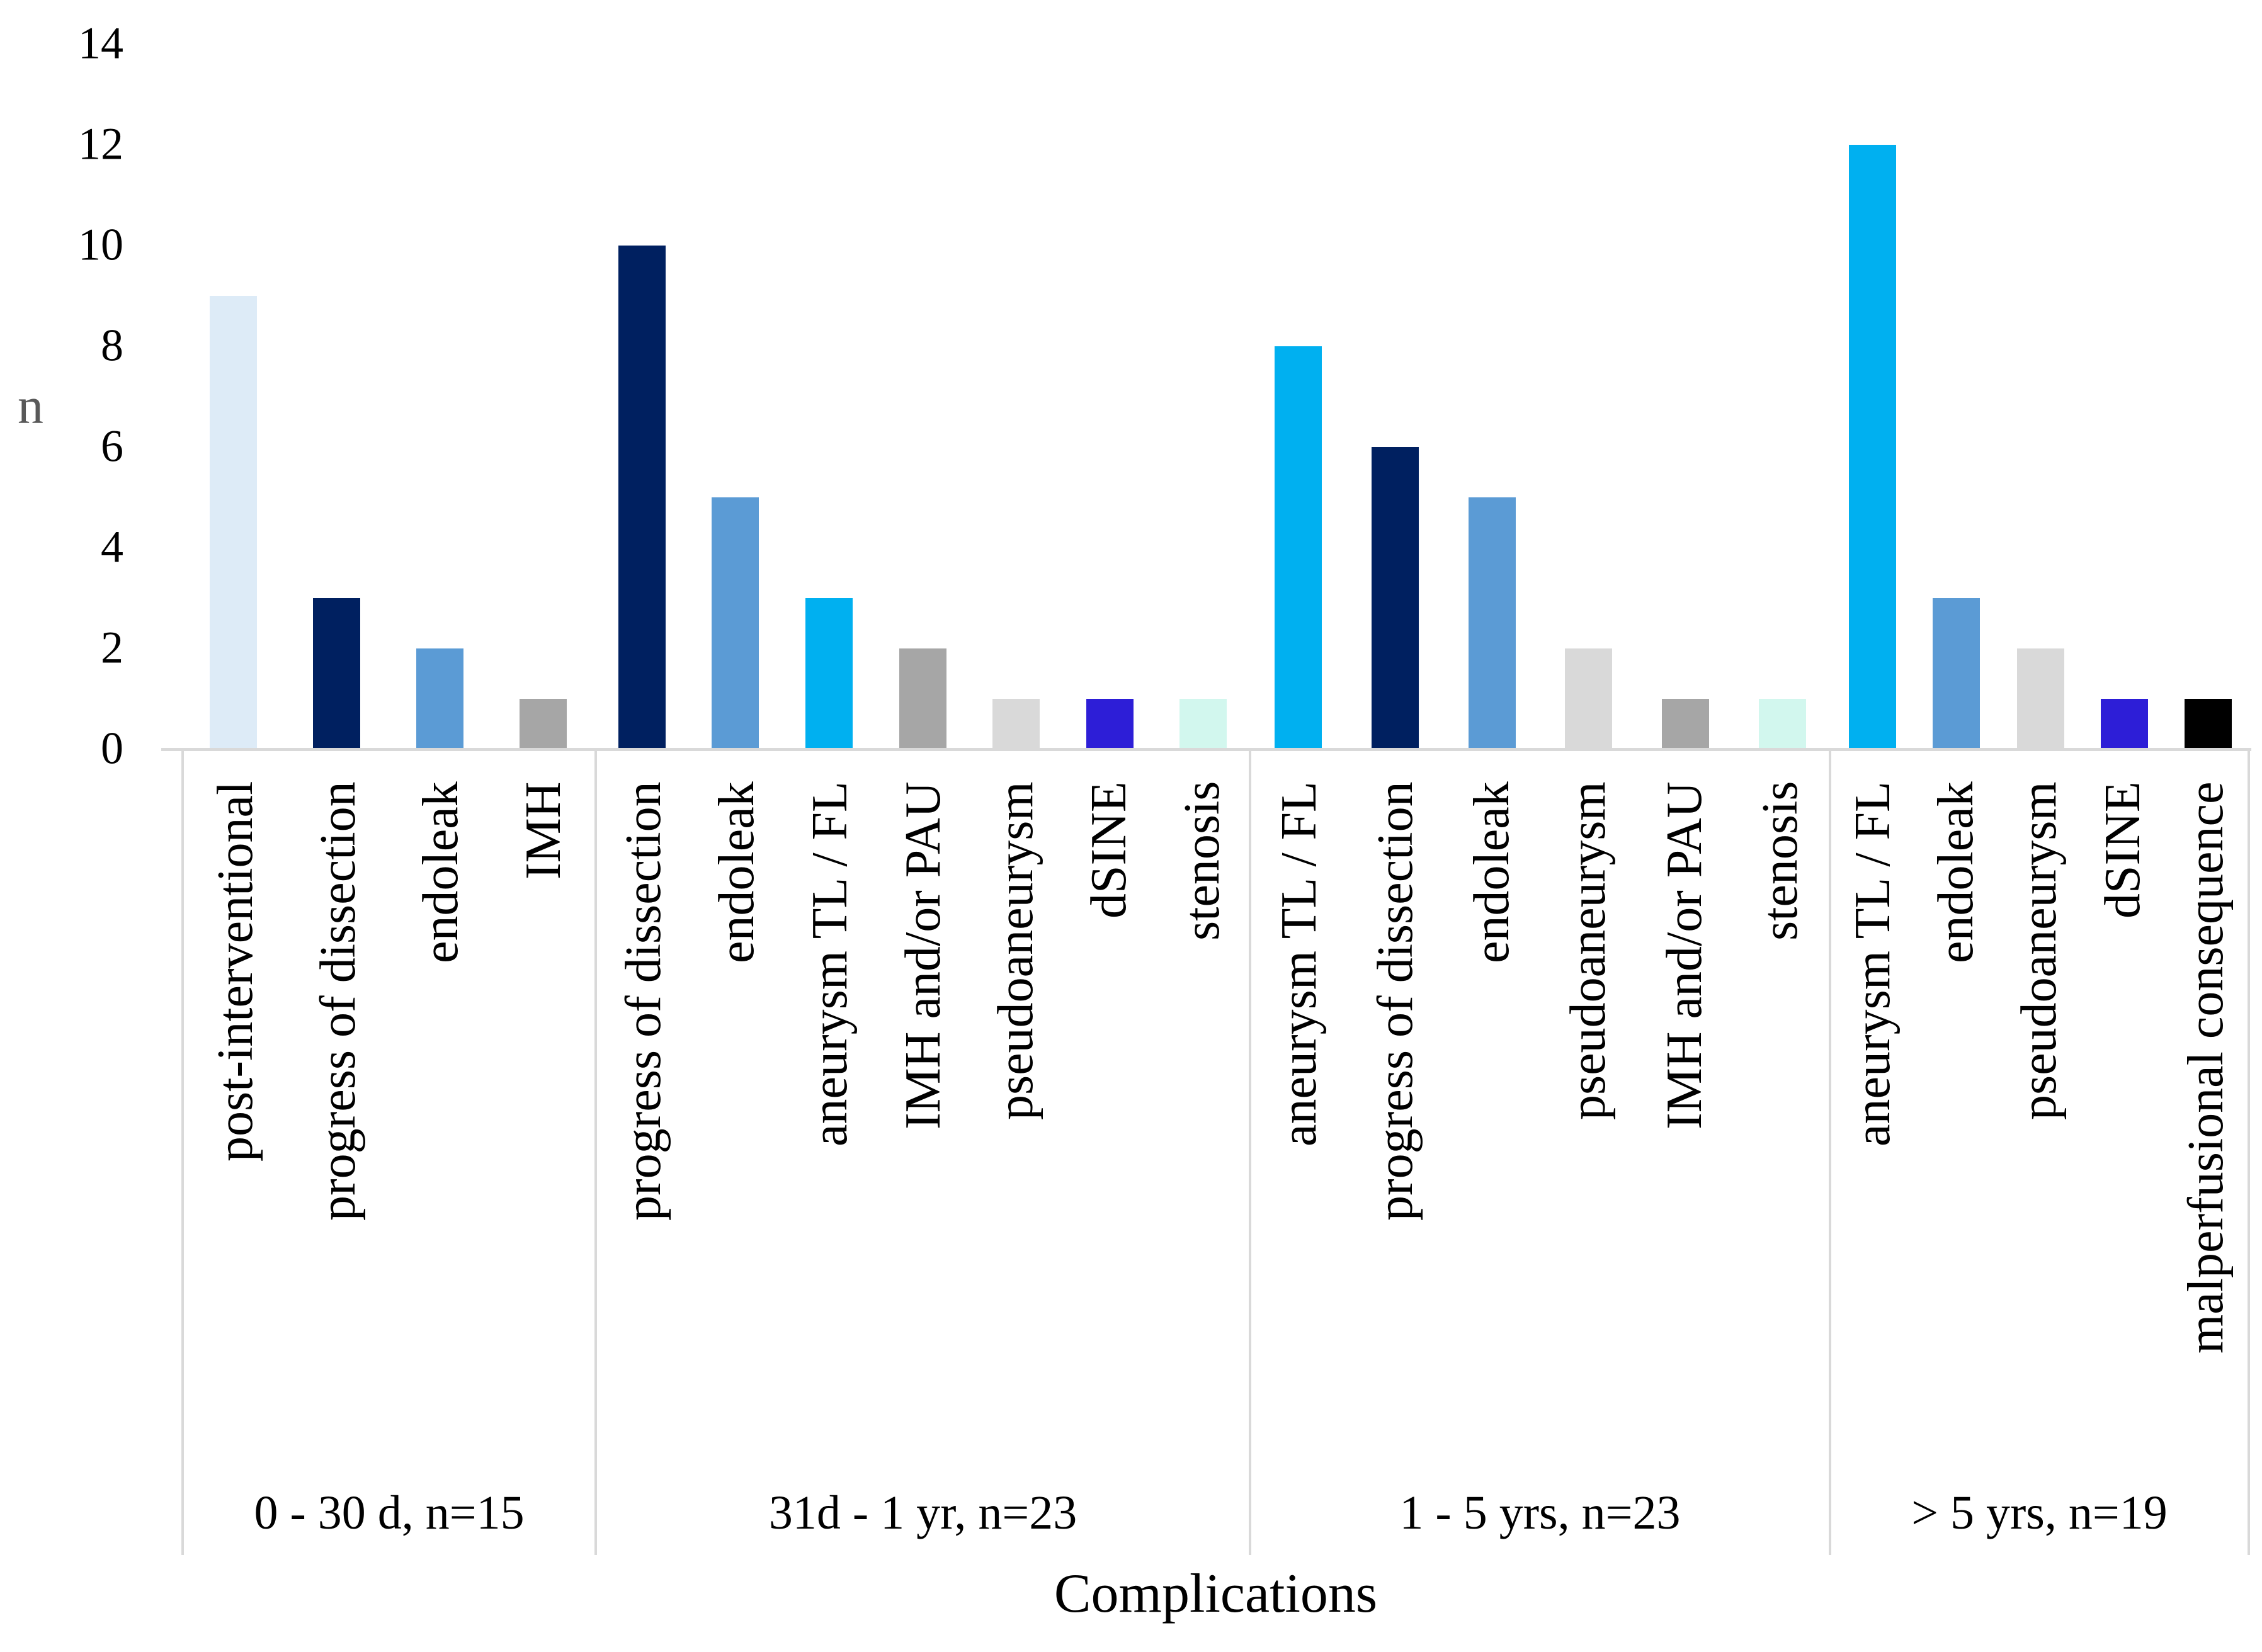  Describe the element at coordinates (112, 647) in the screenshot. I see `y-tick-label: 2` at that location.